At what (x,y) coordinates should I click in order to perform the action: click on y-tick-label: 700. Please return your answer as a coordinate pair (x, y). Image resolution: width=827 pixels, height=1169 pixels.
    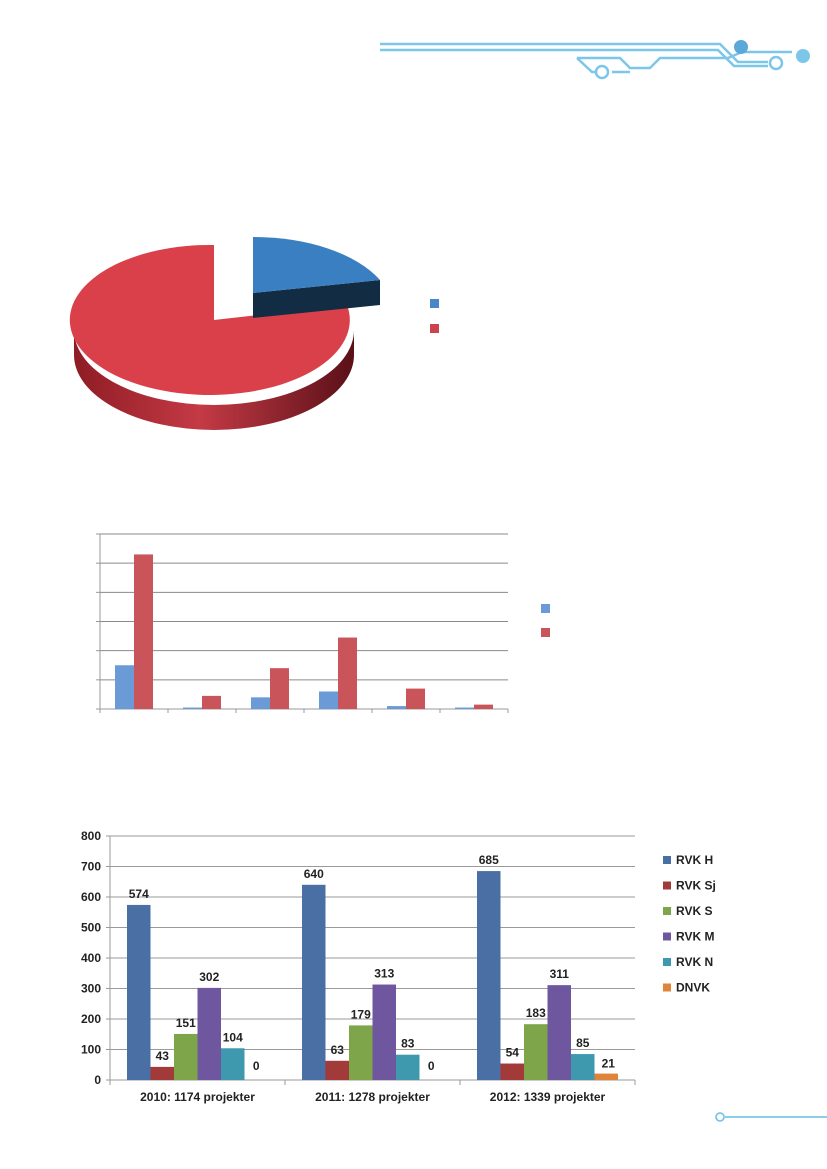
    Looking at the image, I should click on (91, 867).